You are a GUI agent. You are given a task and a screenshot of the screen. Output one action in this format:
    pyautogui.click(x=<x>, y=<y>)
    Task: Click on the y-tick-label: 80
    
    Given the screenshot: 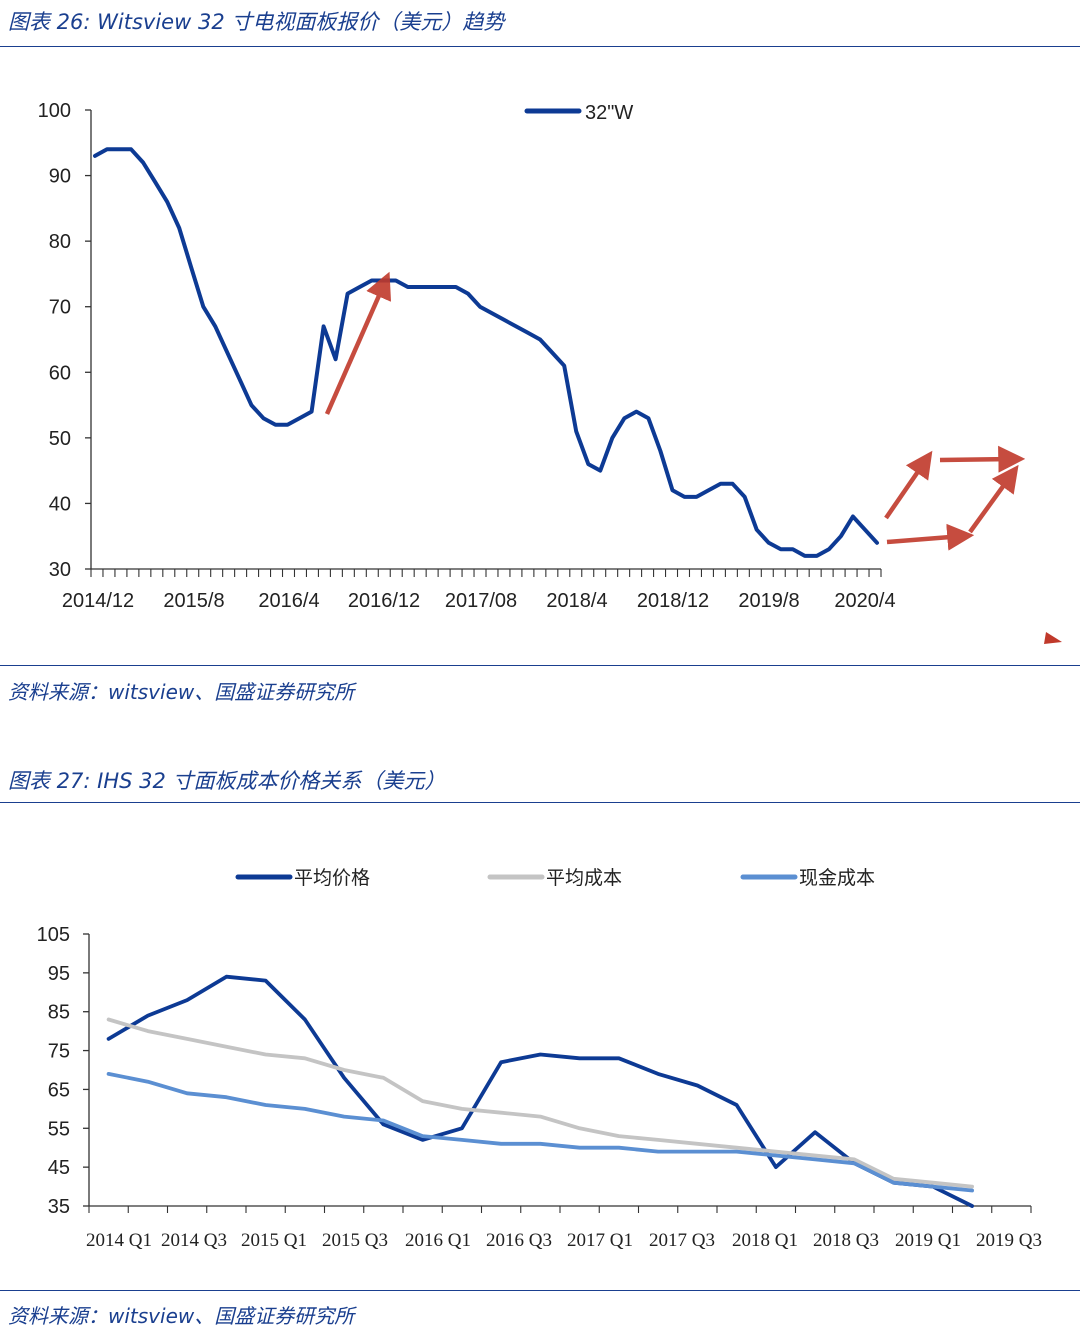 What is the action you would take?
    pyautogui.click(x=60, y=242)
    